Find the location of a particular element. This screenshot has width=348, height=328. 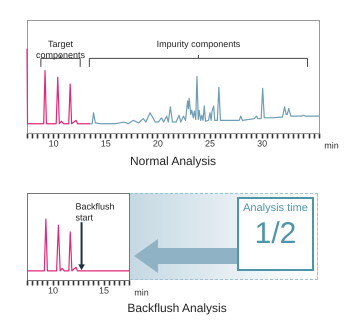

x-tick-label: 20 is located at coordinates (157, 143).